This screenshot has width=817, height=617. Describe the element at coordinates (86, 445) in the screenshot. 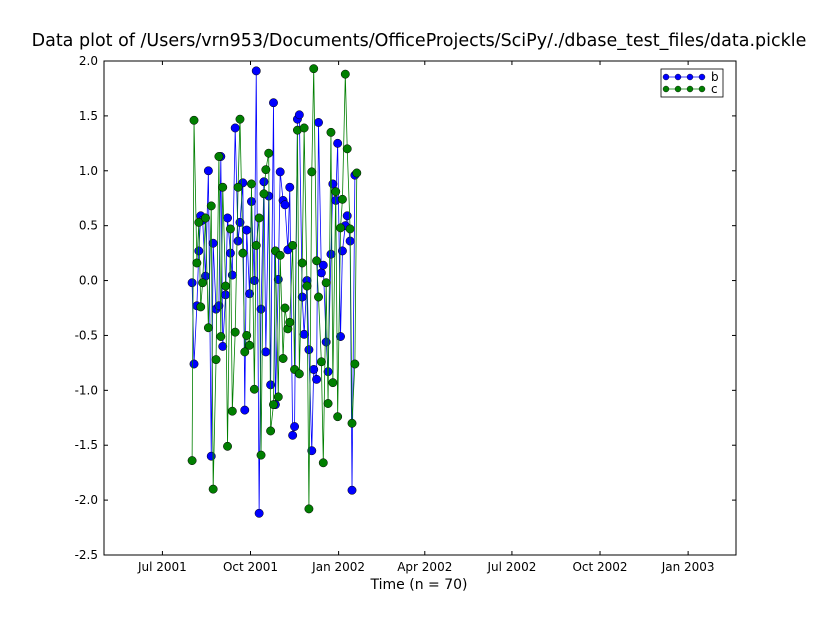

I see `y-tick-label: -1.5` at that location.